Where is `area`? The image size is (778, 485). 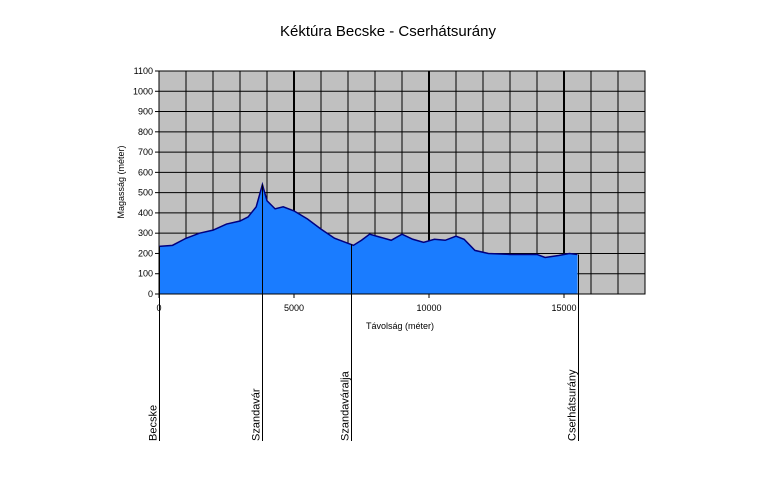
area is located at coordinates (368, 239).